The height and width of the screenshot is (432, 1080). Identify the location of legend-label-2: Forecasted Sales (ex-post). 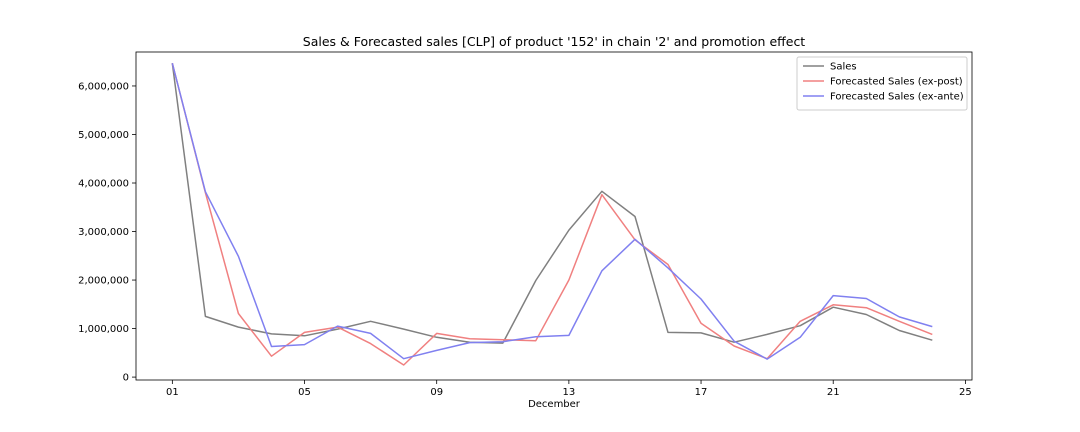
(896, 82).